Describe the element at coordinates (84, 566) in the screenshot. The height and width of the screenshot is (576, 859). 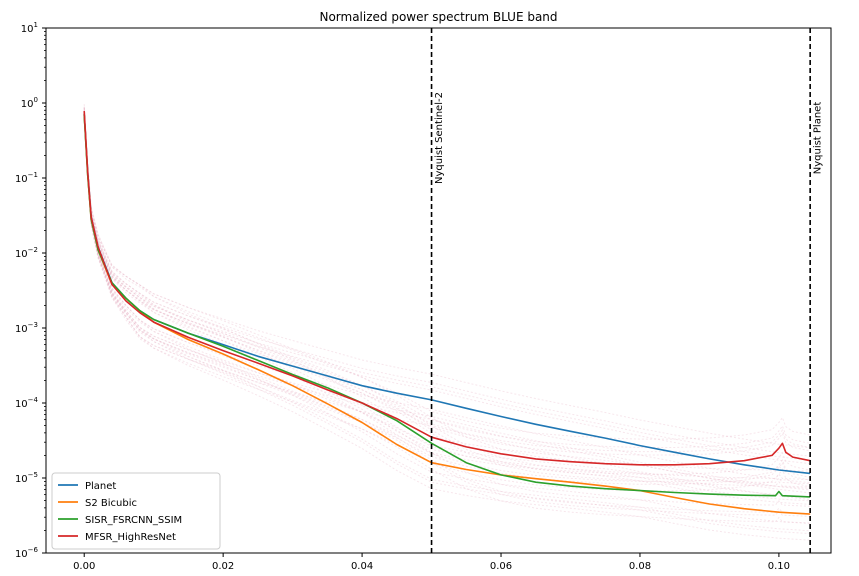
I see `x-tick-label: 0.00` at that location.